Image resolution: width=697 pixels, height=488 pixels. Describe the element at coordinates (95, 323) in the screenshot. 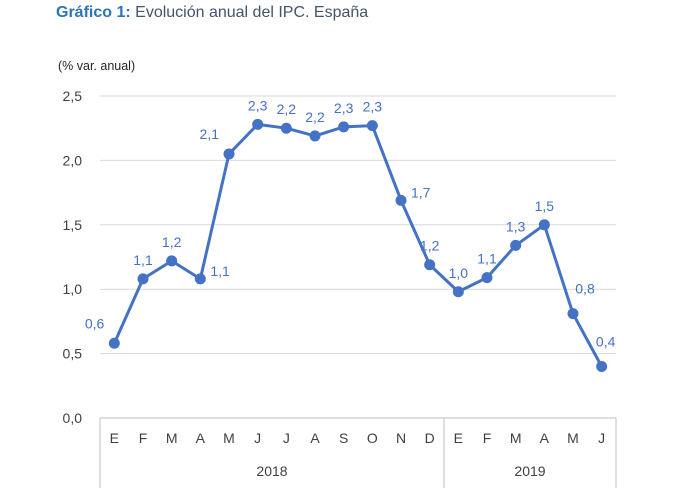

I see `data-label: 0,6` at that location.